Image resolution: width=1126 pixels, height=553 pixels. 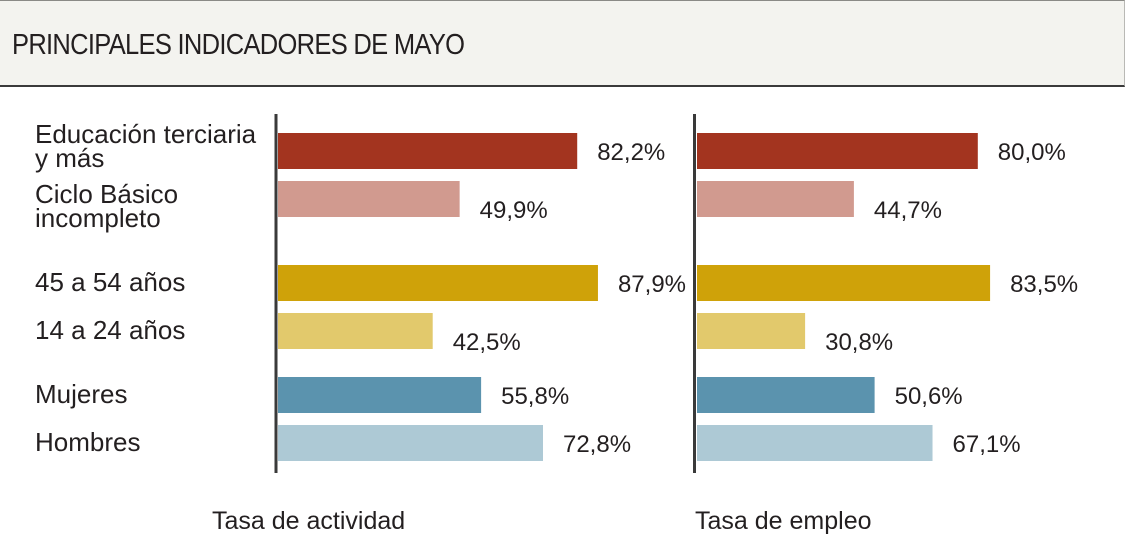 I want to click on data-label: 42,5%, so click(x=487, y=342).